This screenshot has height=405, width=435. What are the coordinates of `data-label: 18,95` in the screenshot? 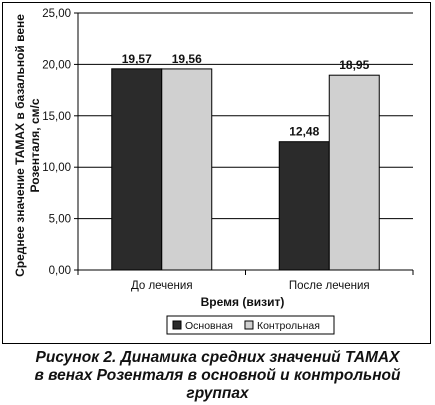 It's located at (354, 65).